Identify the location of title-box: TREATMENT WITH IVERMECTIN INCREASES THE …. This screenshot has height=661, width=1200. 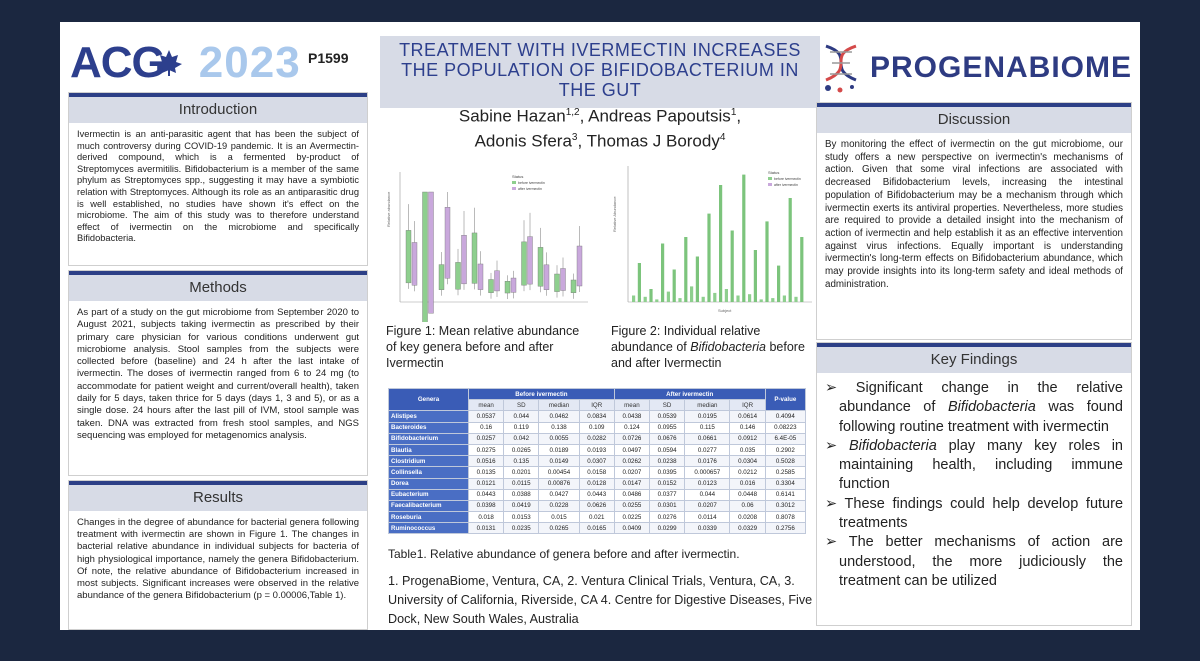
(600, 72).